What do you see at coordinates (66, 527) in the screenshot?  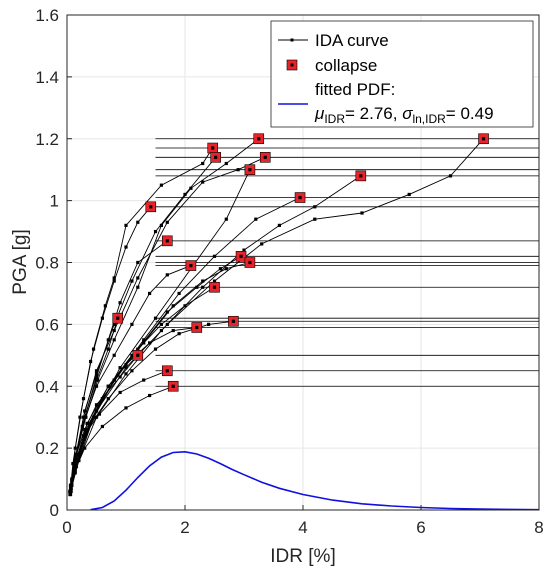 I see `x-tick-label: 0` at bounding box center [66, 527].